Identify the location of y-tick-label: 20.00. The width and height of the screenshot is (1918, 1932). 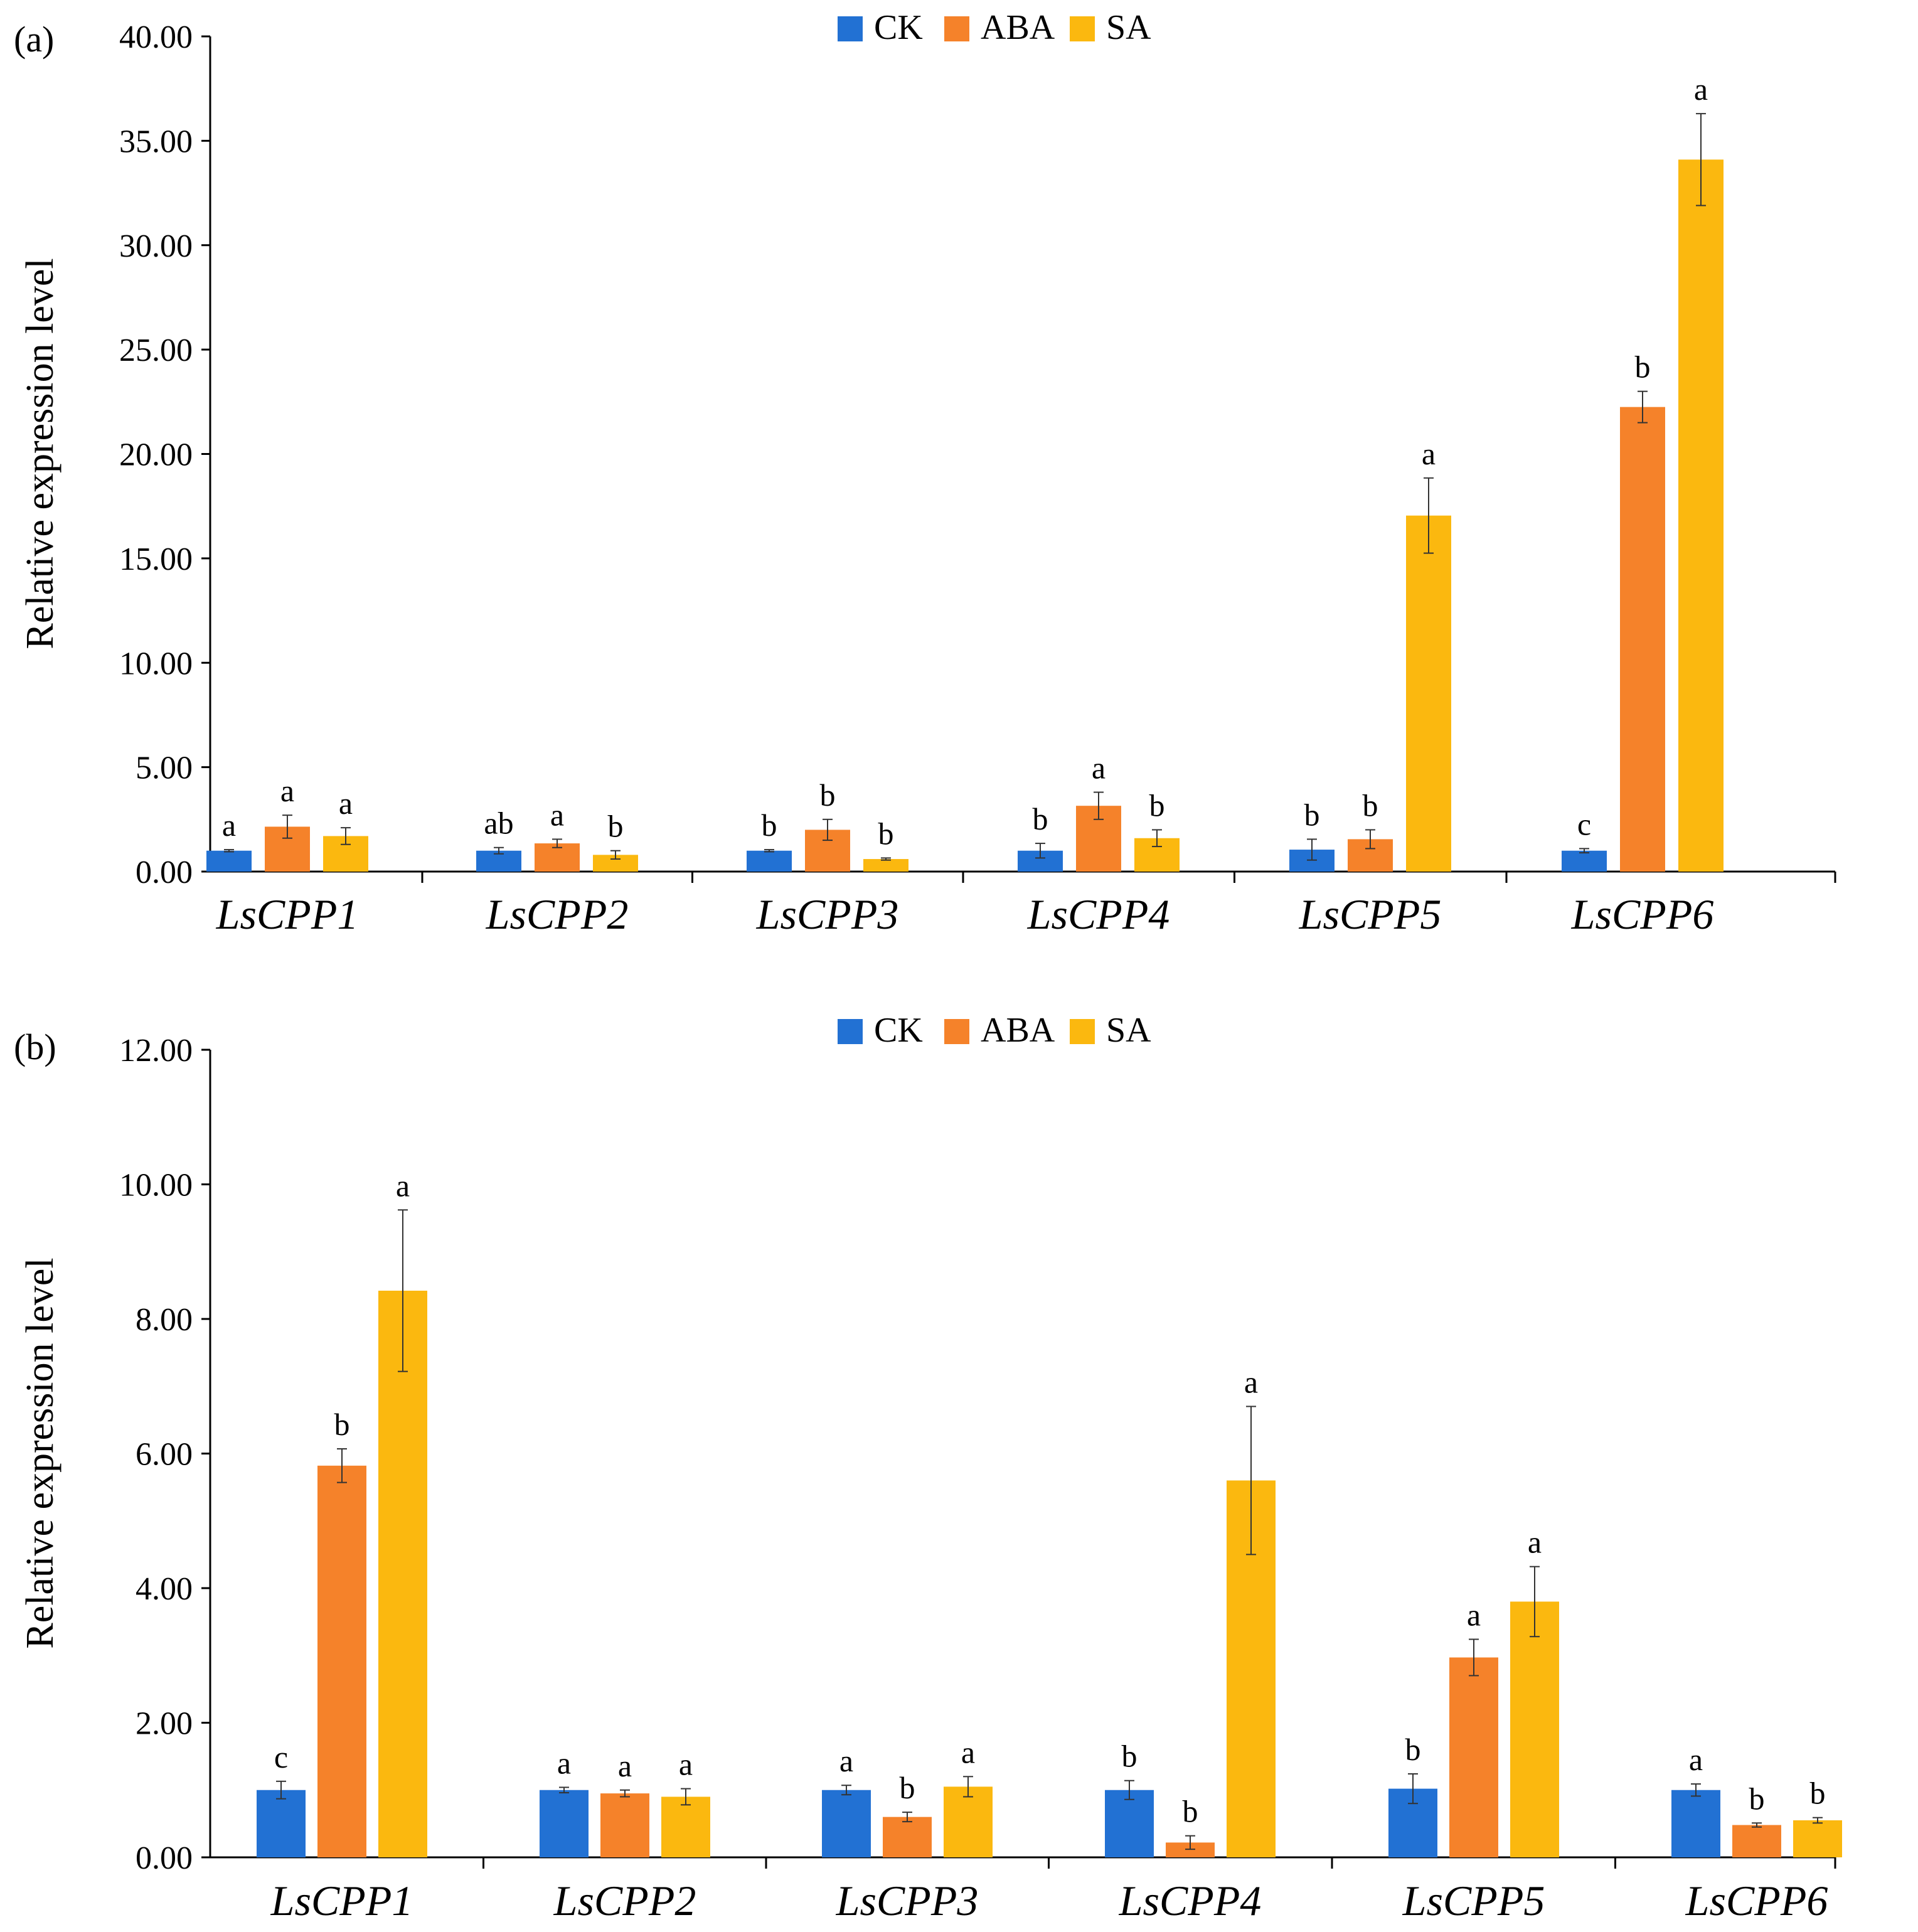
(156, 455).